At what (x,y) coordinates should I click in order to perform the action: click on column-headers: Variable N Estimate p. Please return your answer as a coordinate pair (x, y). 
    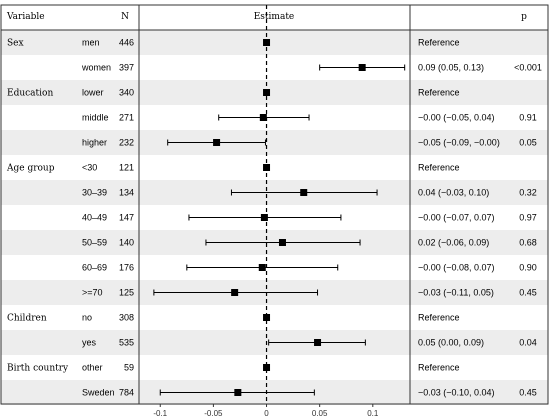
    Looking at the image, I should click on (266, 17).